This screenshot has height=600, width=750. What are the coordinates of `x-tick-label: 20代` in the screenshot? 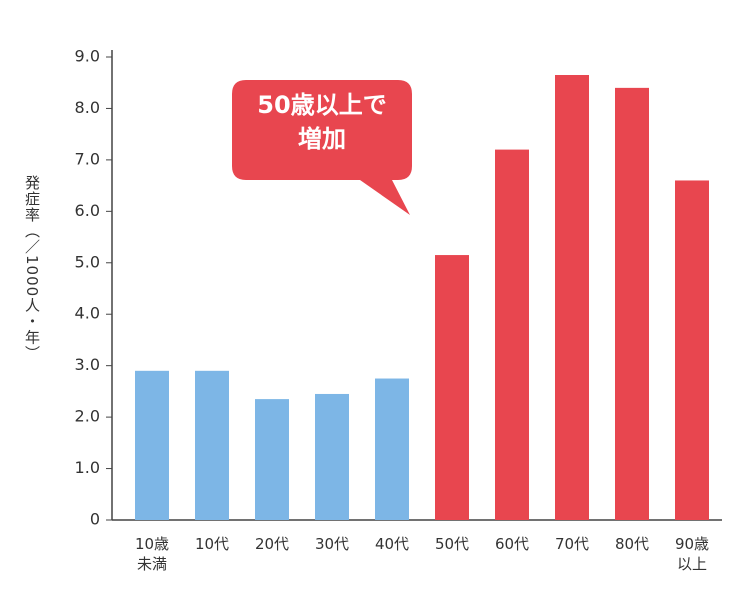 It's located at (272, 544).